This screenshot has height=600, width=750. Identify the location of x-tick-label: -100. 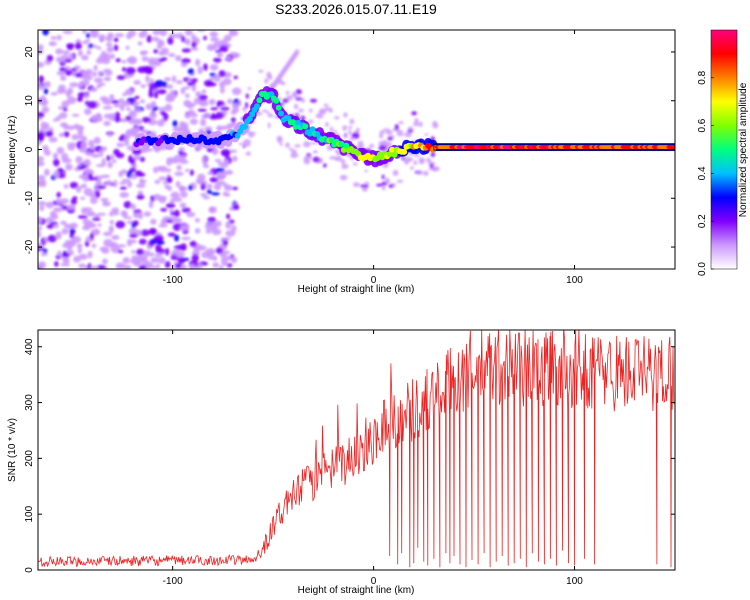
(173, 280).